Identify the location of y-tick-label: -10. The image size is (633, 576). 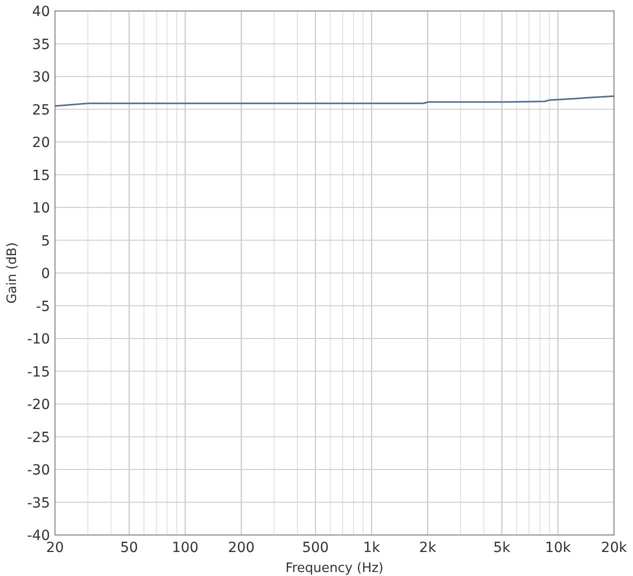
(38, 340).